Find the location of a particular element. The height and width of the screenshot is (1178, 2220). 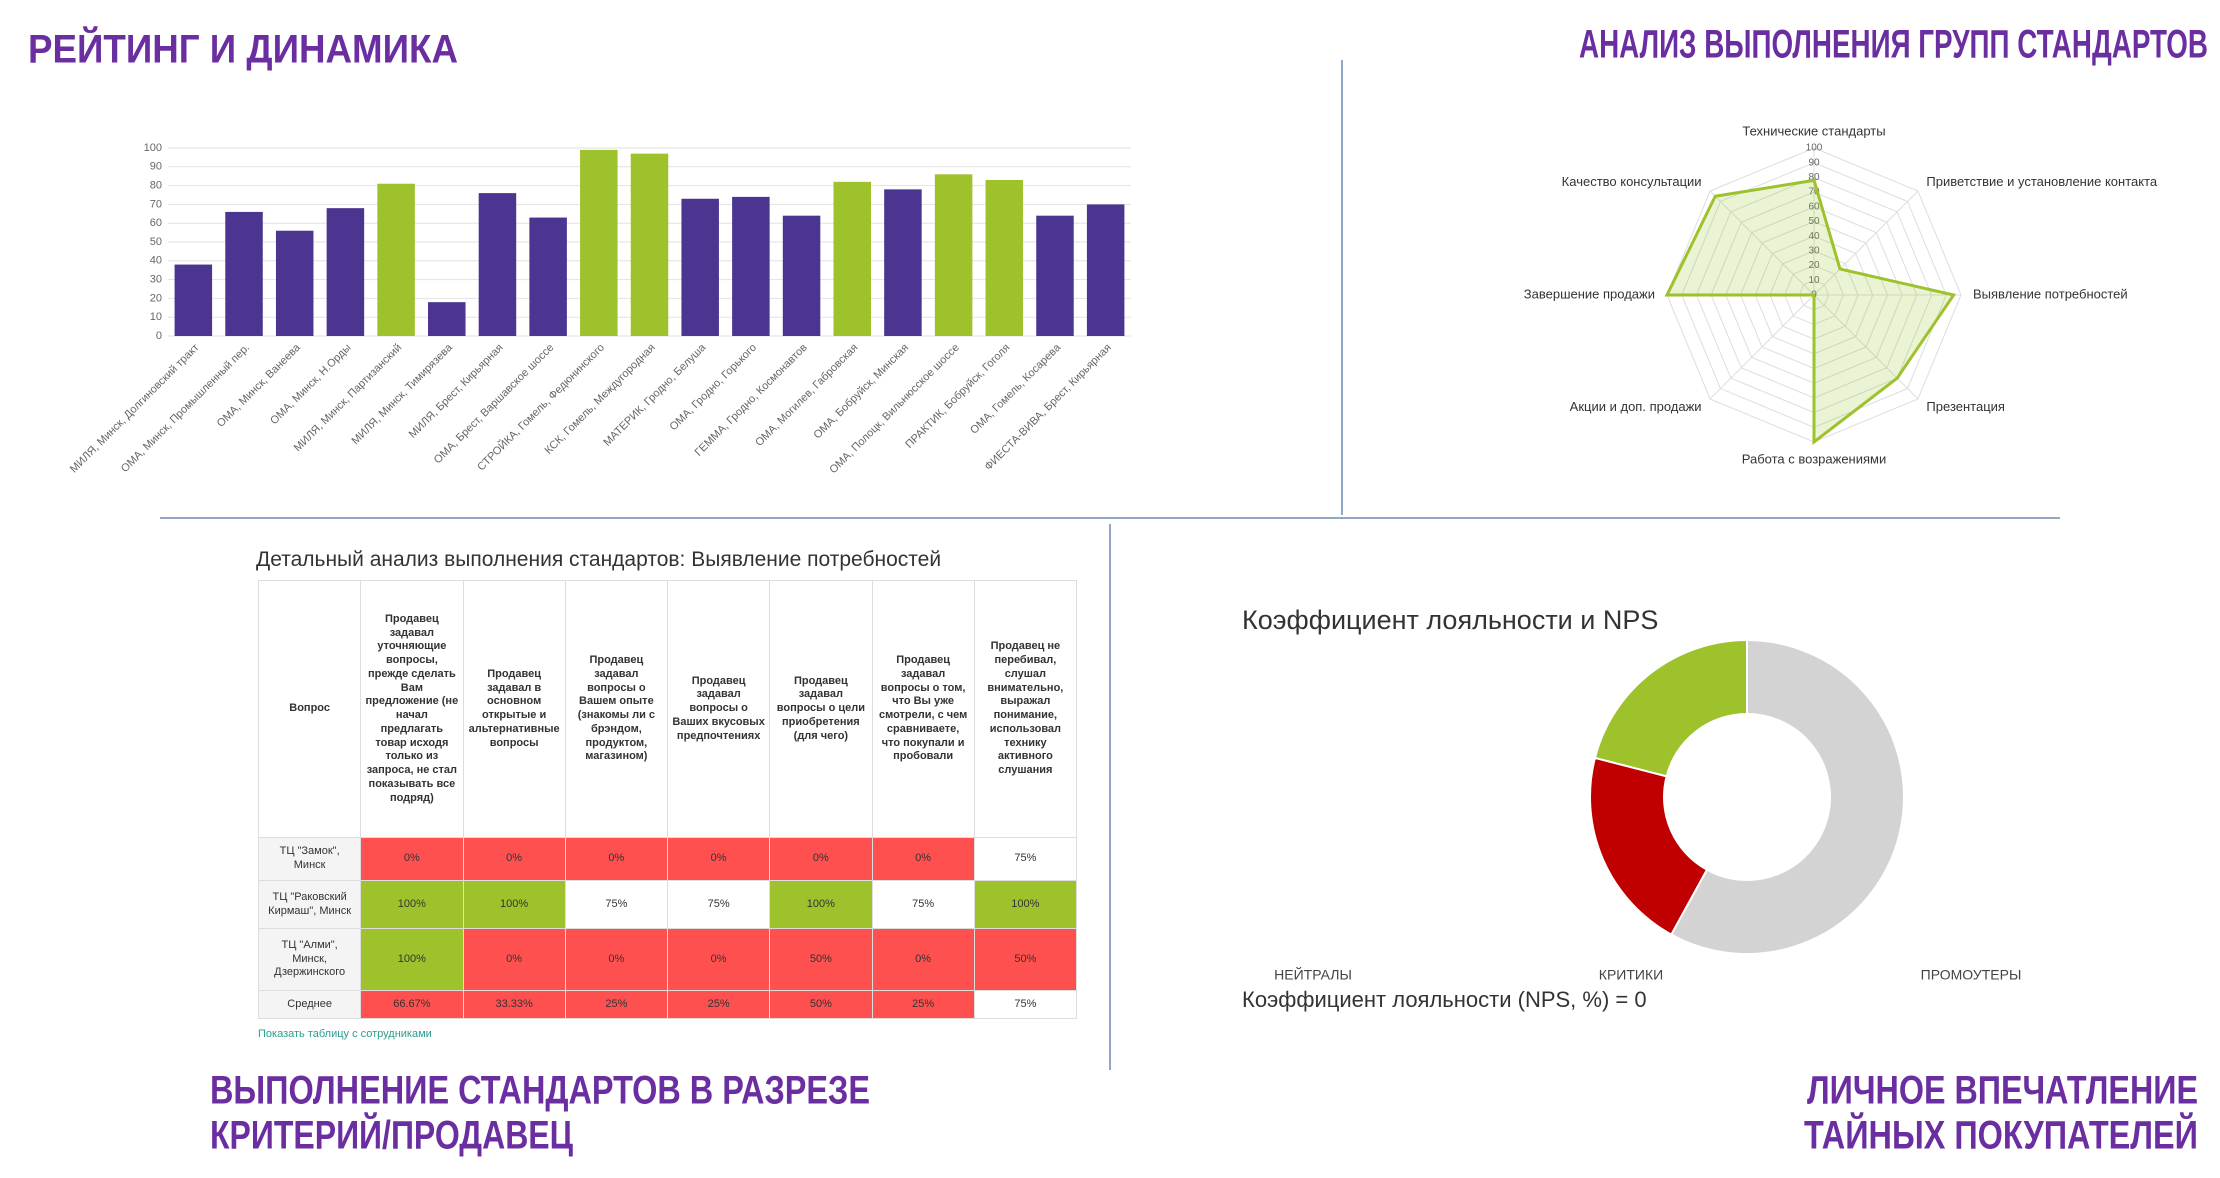

x-tick-label: ПРАКТИК, Бобруйск, Гоголя is located at coordinates (957, 396).